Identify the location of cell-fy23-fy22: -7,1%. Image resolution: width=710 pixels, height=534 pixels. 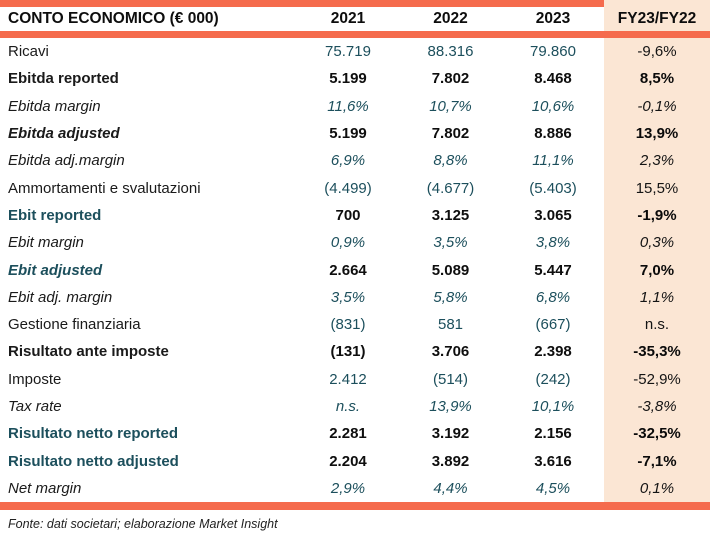
(657, 461).